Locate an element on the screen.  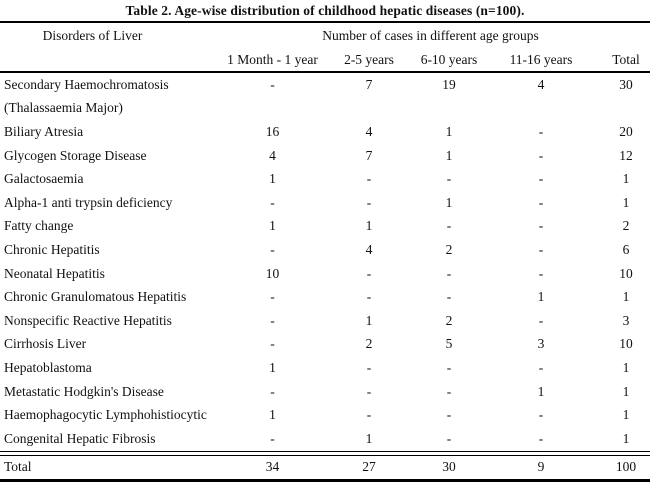
disorder-name: Cirrhosis Liver is located at coordinates (45, 344).